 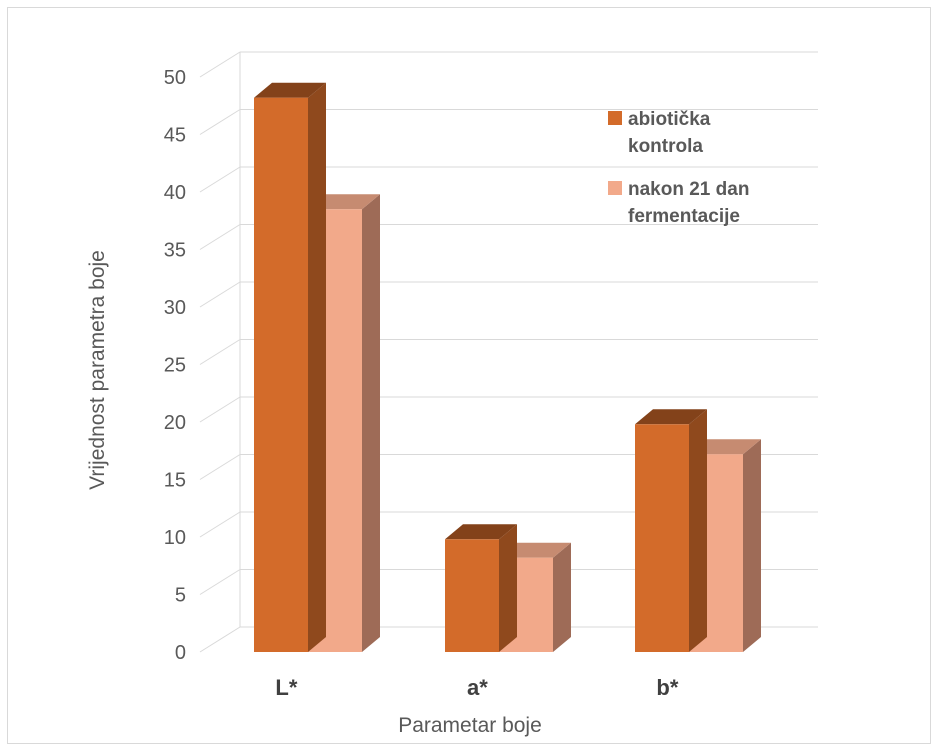 I want to click on x-category-label: b*, so click(x=667, y=687).